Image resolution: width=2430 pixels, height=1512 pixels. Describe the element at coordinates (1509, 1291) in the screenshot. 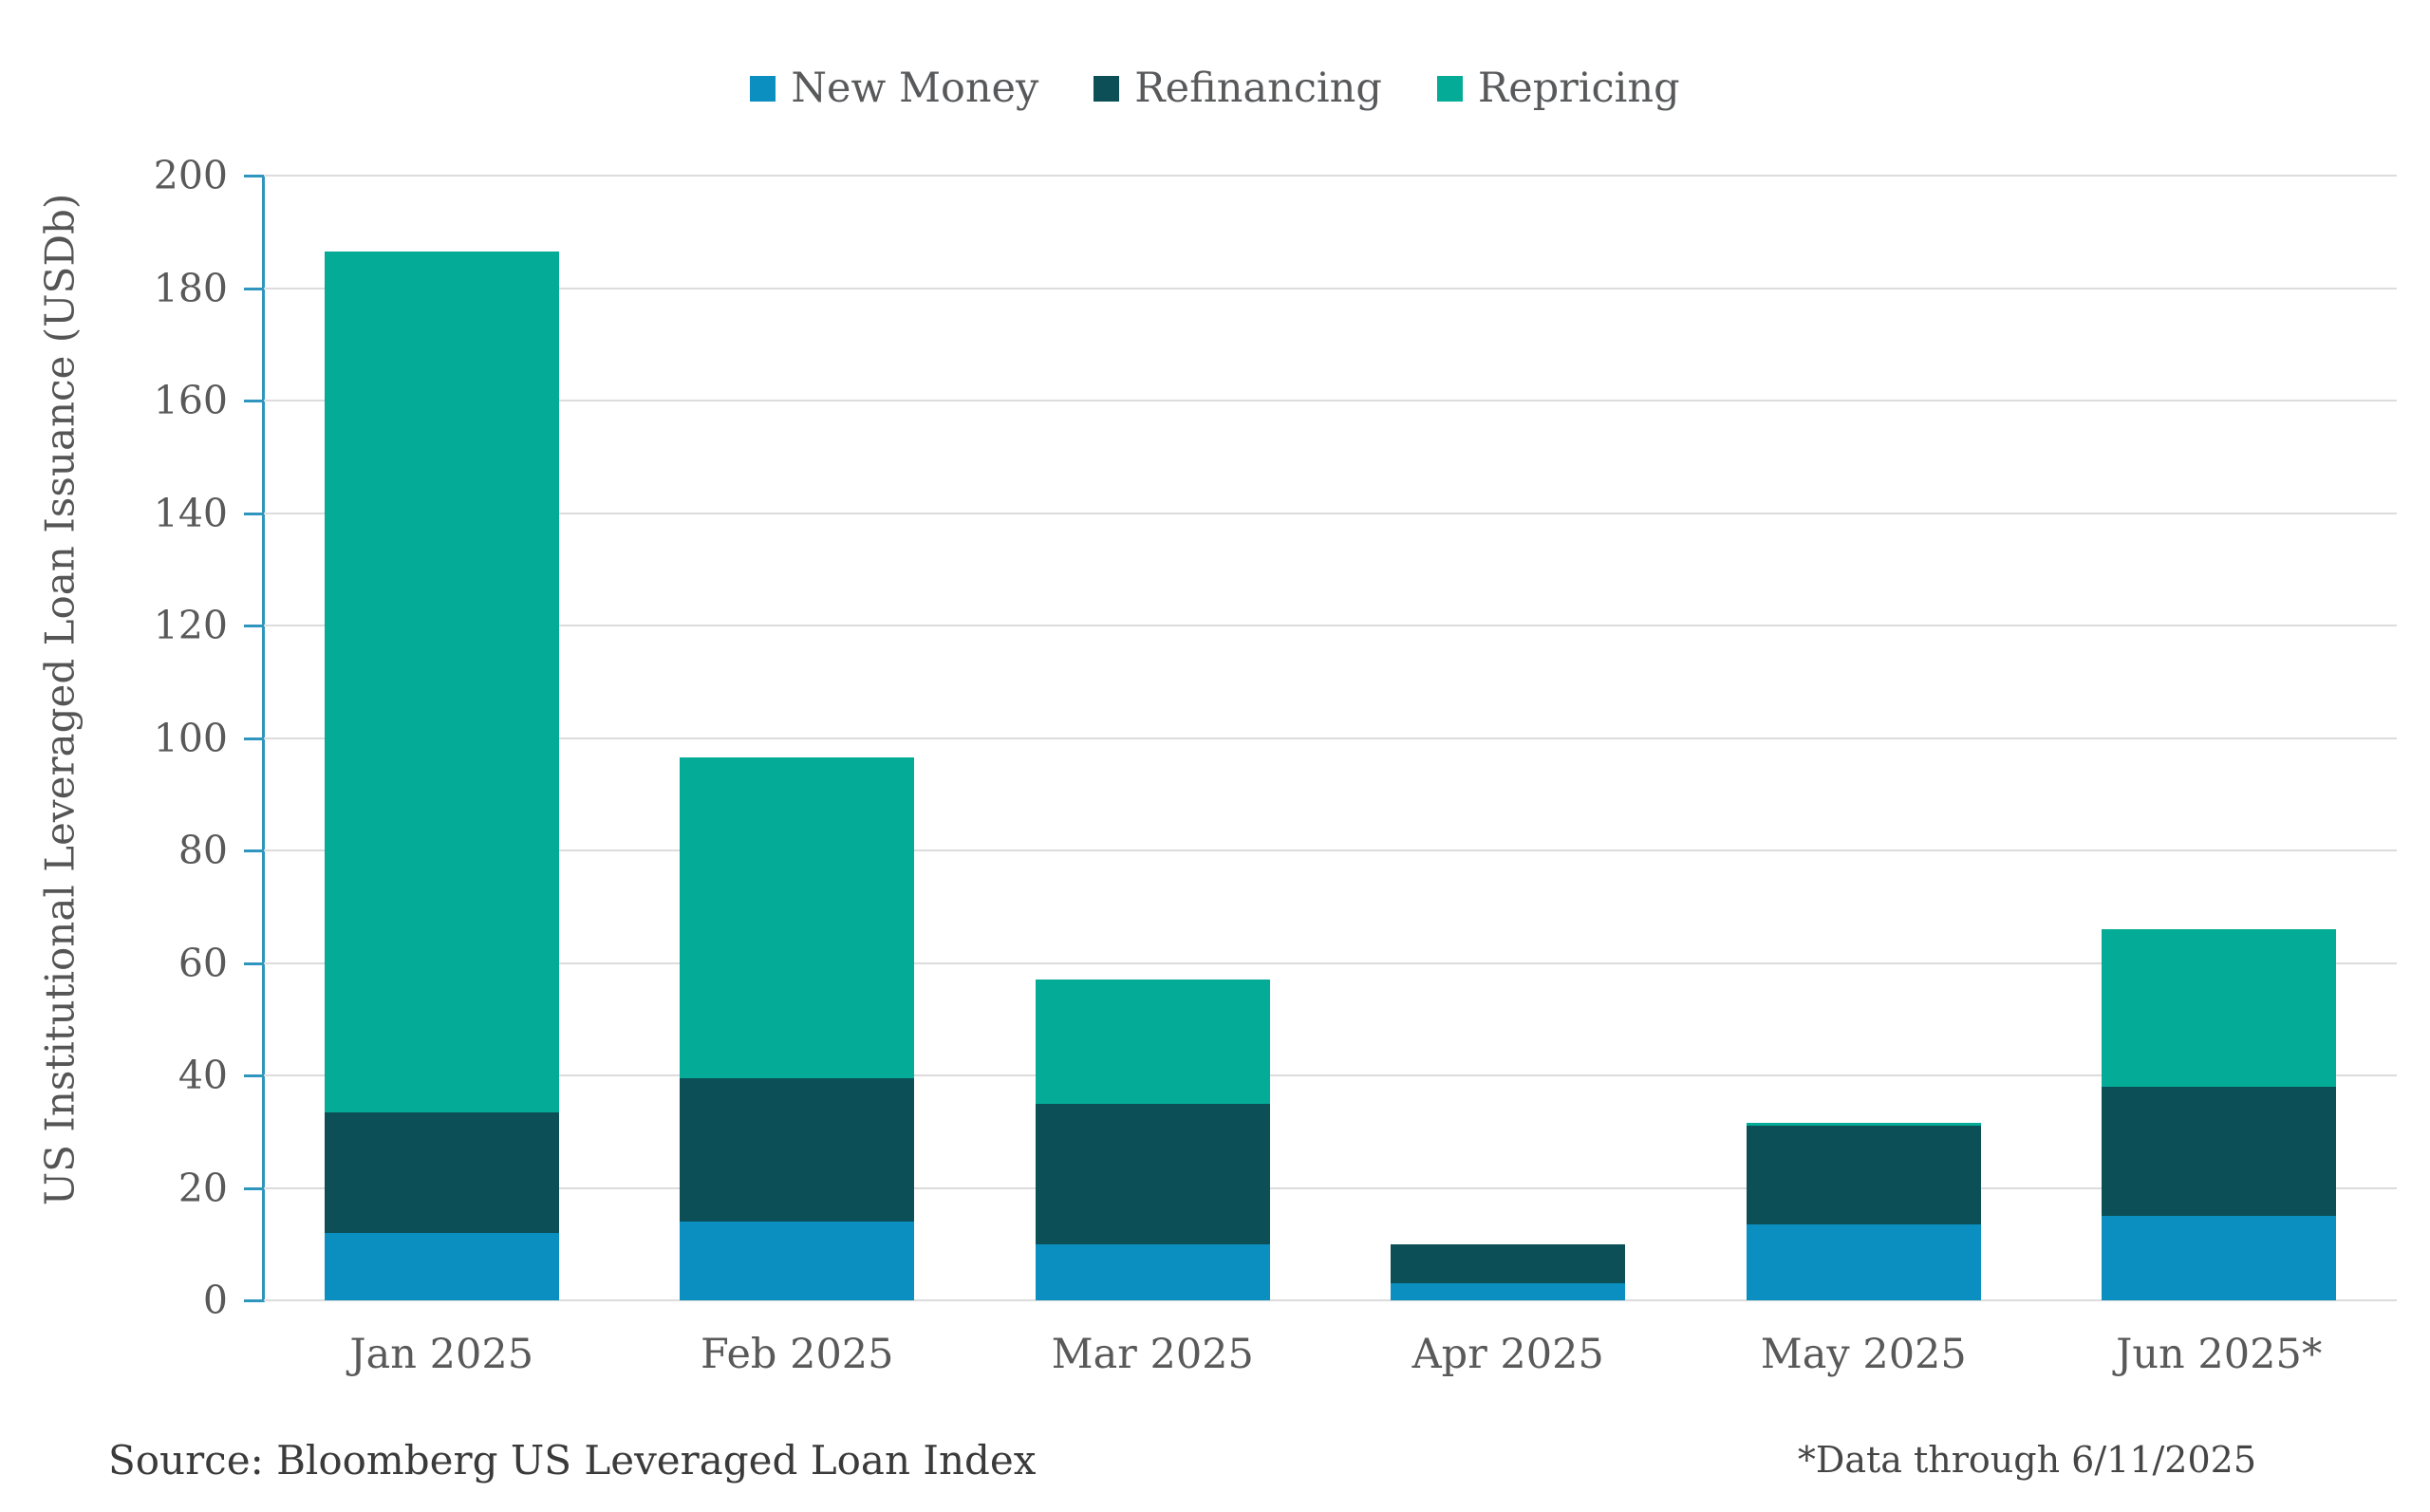

I see `bar-apr-2025-new-money` at that location.